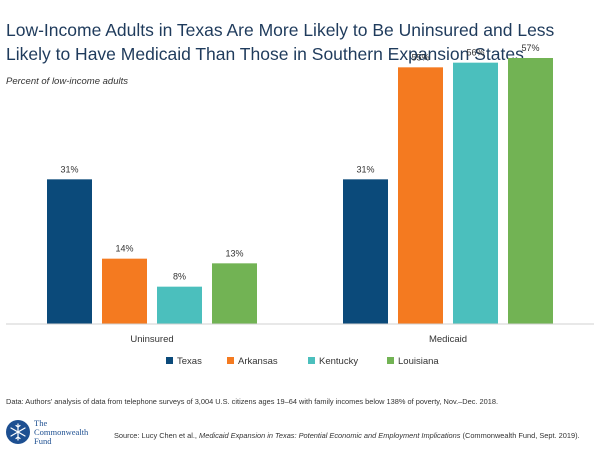 The width and height of the screenshot is (600, 450). What do you see at coordinates (61, 432) in the screenshot?
I see `logo-wordmark: The Commonwealth Fund` at bounding box center [61, 432].